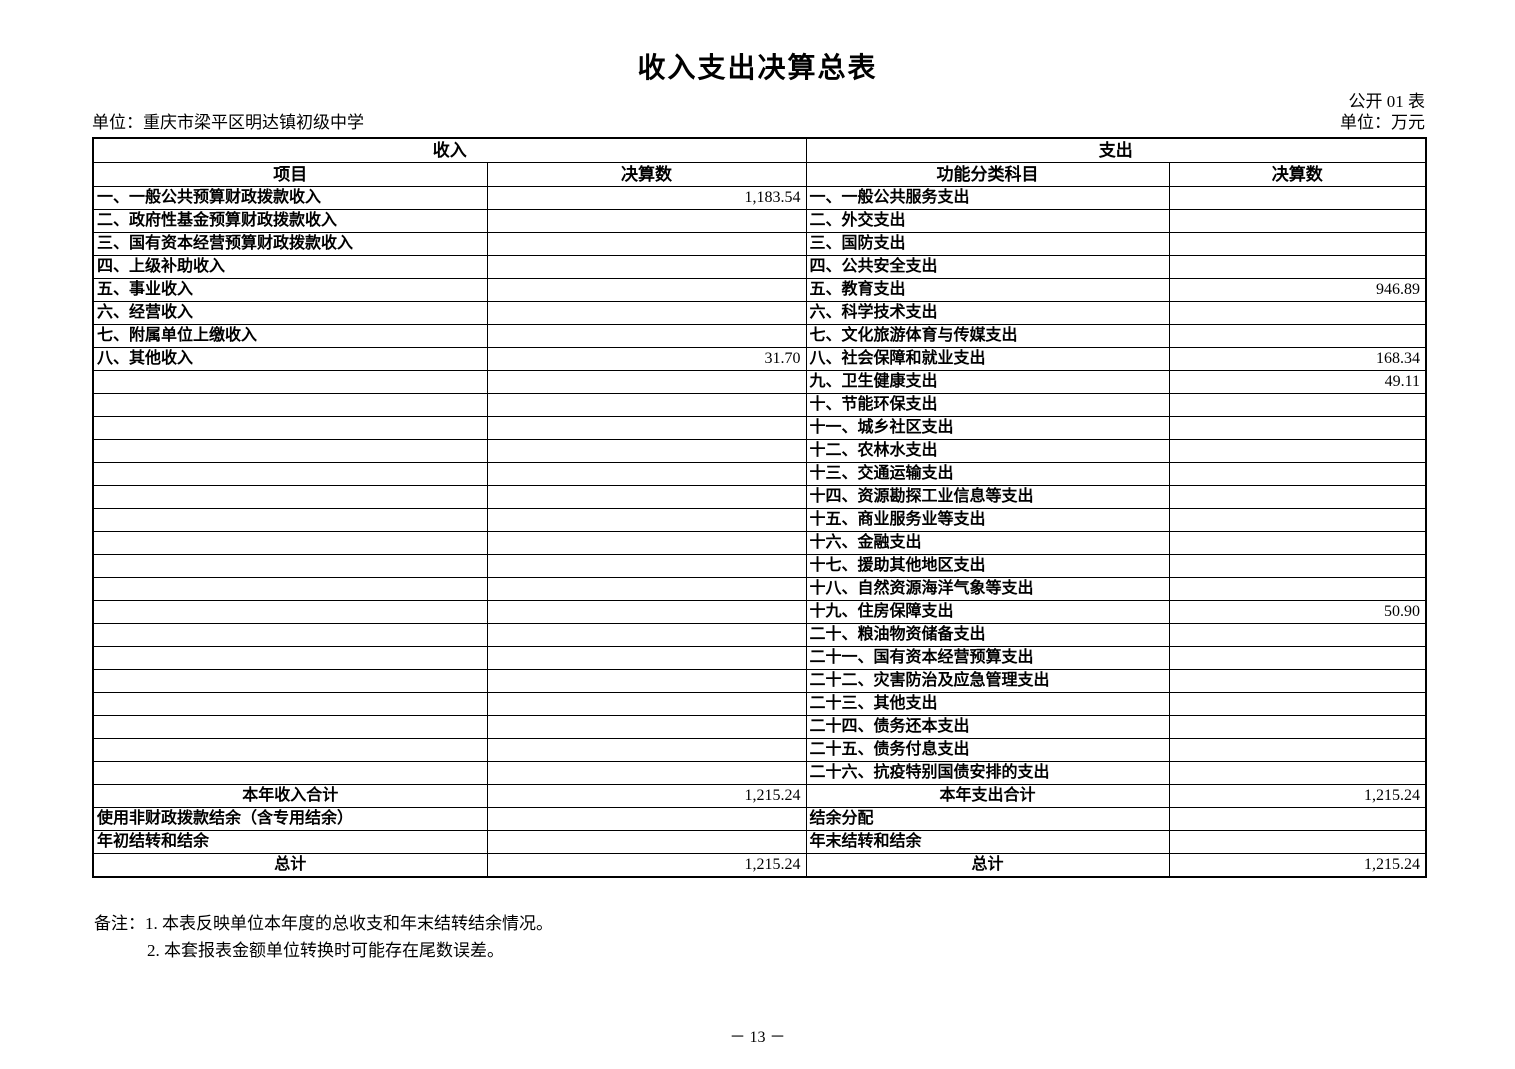  What do you see at coordinates (987, 773) in the screenshot?
I see `expenditure-item-cell: 二十六、抗疫特别国债安排的支出` at bounding box center [987, 773].